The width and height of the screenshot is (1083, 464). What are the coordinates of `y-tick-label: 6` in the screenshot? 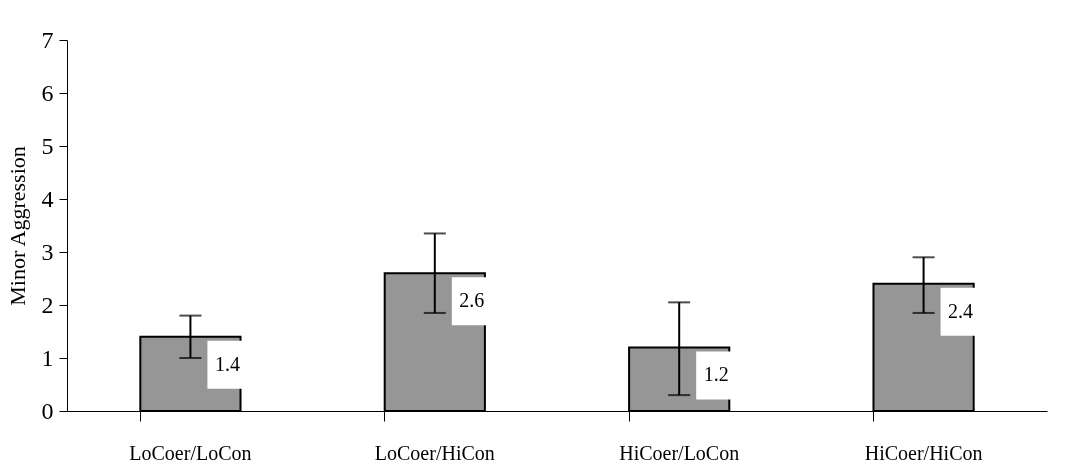 It's located at (47, 92).